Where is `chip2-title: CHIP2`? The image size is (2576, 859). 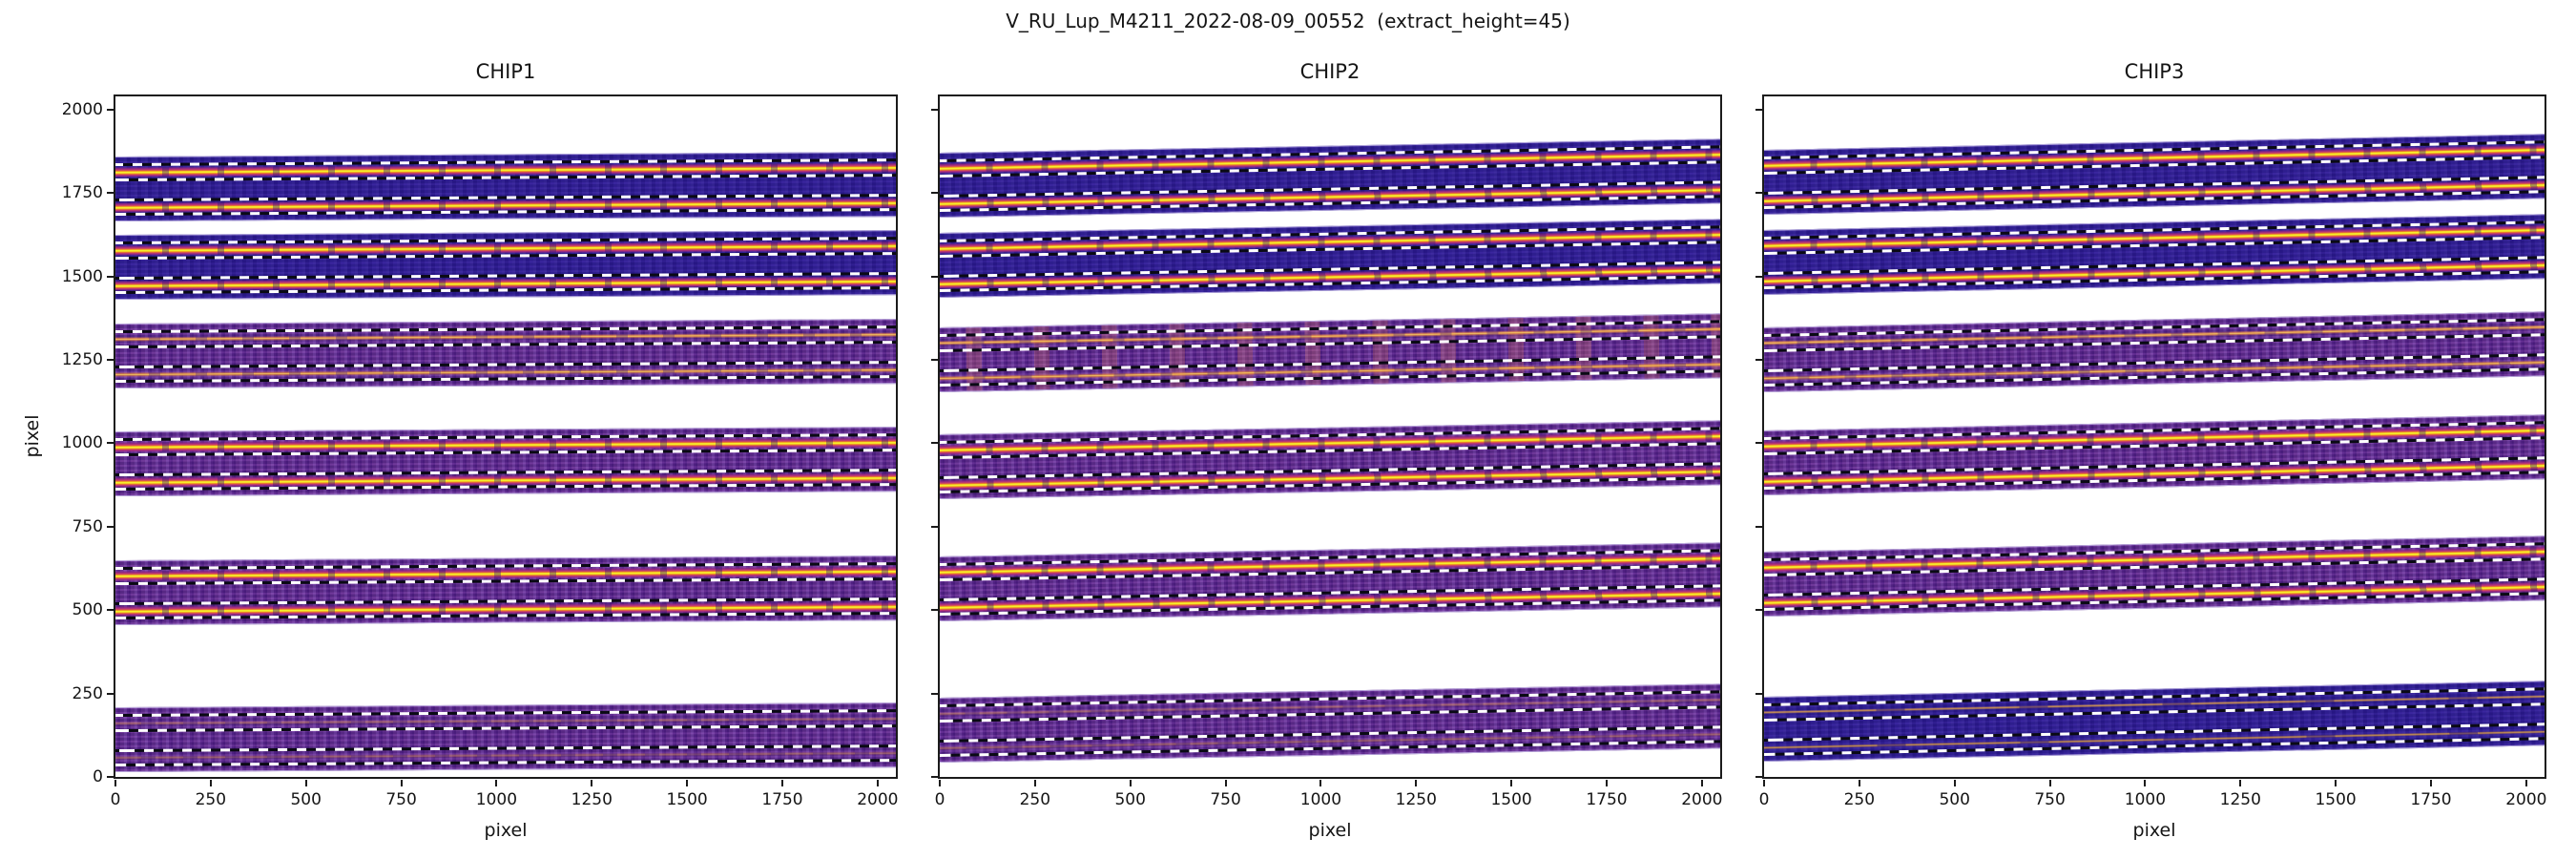
chip2-title: CHIP2 is located at coordinates (1330, 71).